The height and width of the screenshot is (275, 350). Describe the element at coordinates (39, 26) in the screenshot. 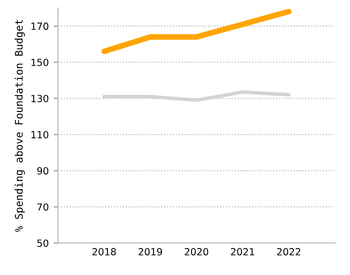

I see `y-tick-label: 170` at that location.